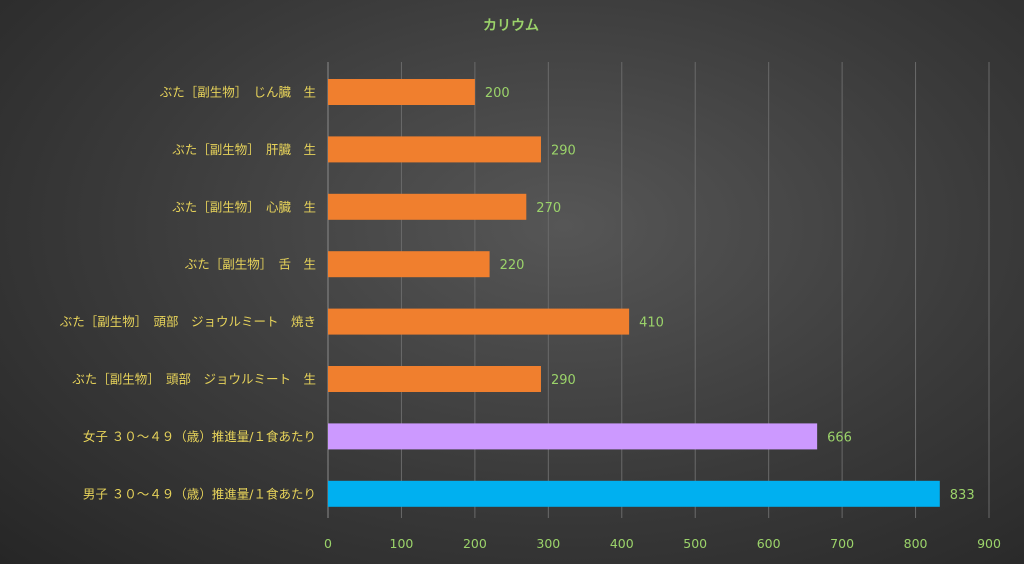  What do you see at coordinates (651, 323) in the screenshot?
I see `data-label: 410` at bounding box center [651, 323].